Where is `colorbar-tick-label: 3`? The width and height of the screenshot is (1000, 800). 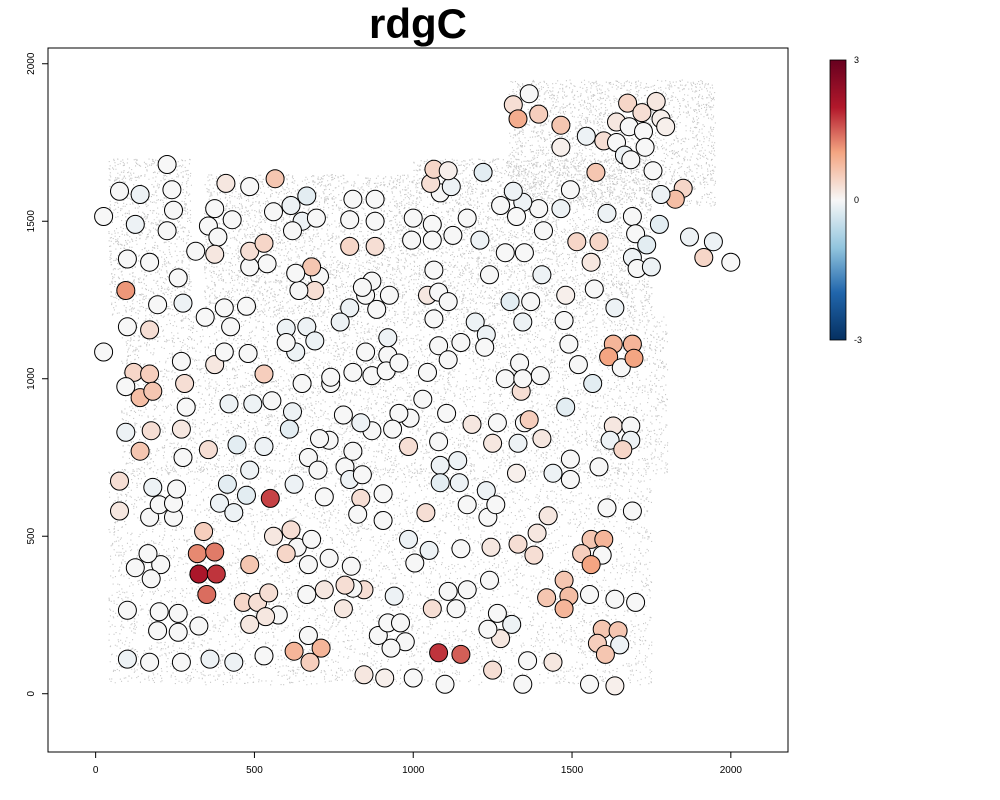 colorbar-tick-label: 3 is located at coordinates (856, 60).